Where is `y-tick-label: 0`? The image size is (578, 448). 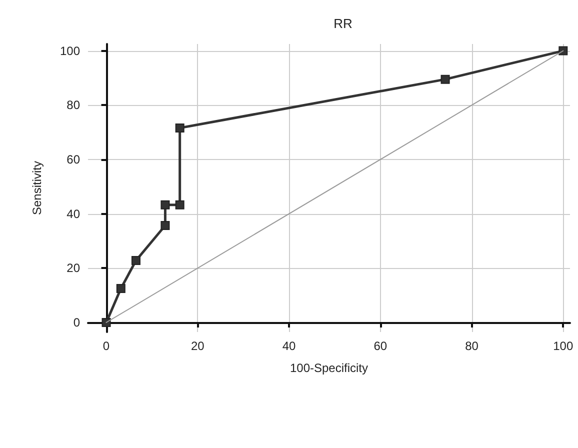
y-tick-label: 0 is located at coordinates (76, 322).